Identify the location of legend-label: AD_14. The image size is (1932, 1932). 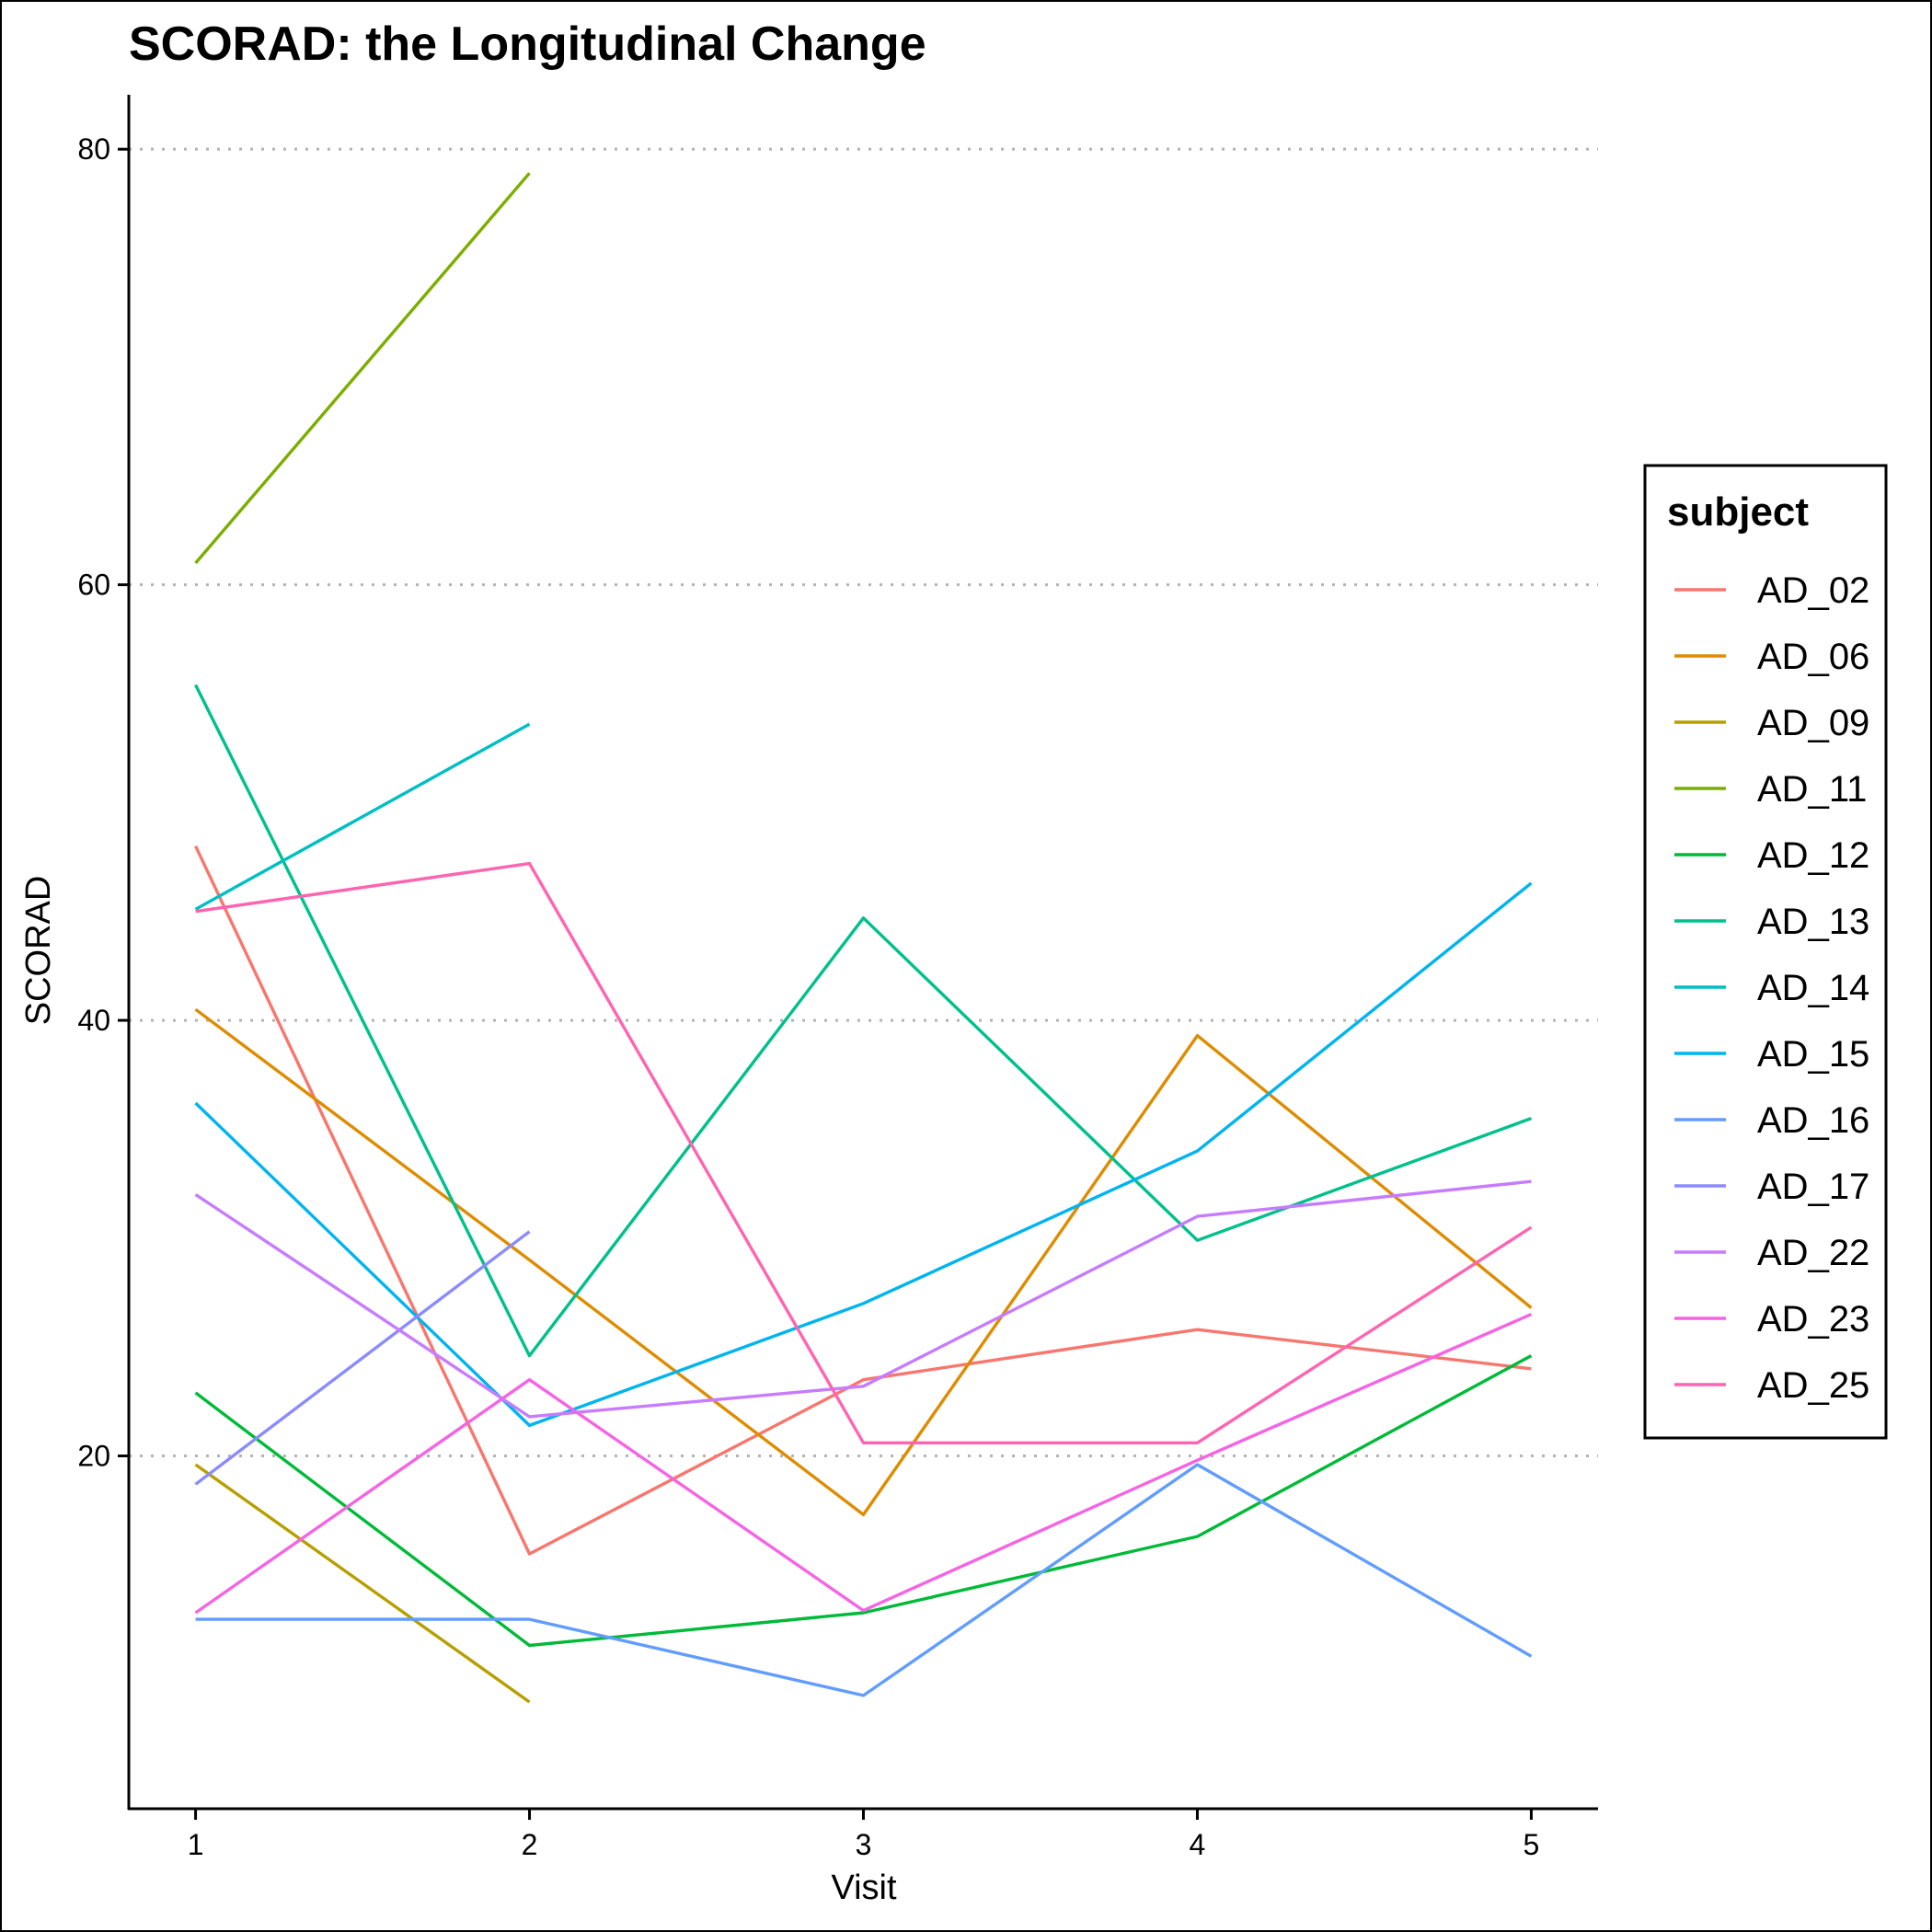
(1813, 988).